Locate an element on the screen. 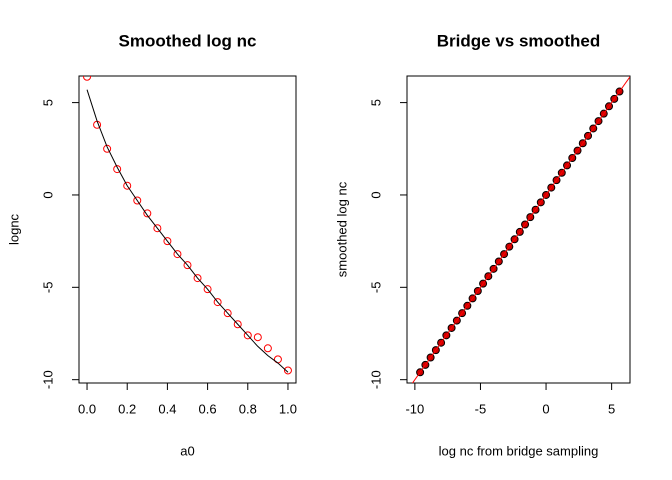 This screenshot has width=672, height=480. y-axis-label: lognc is located at coordinates (13, 229).